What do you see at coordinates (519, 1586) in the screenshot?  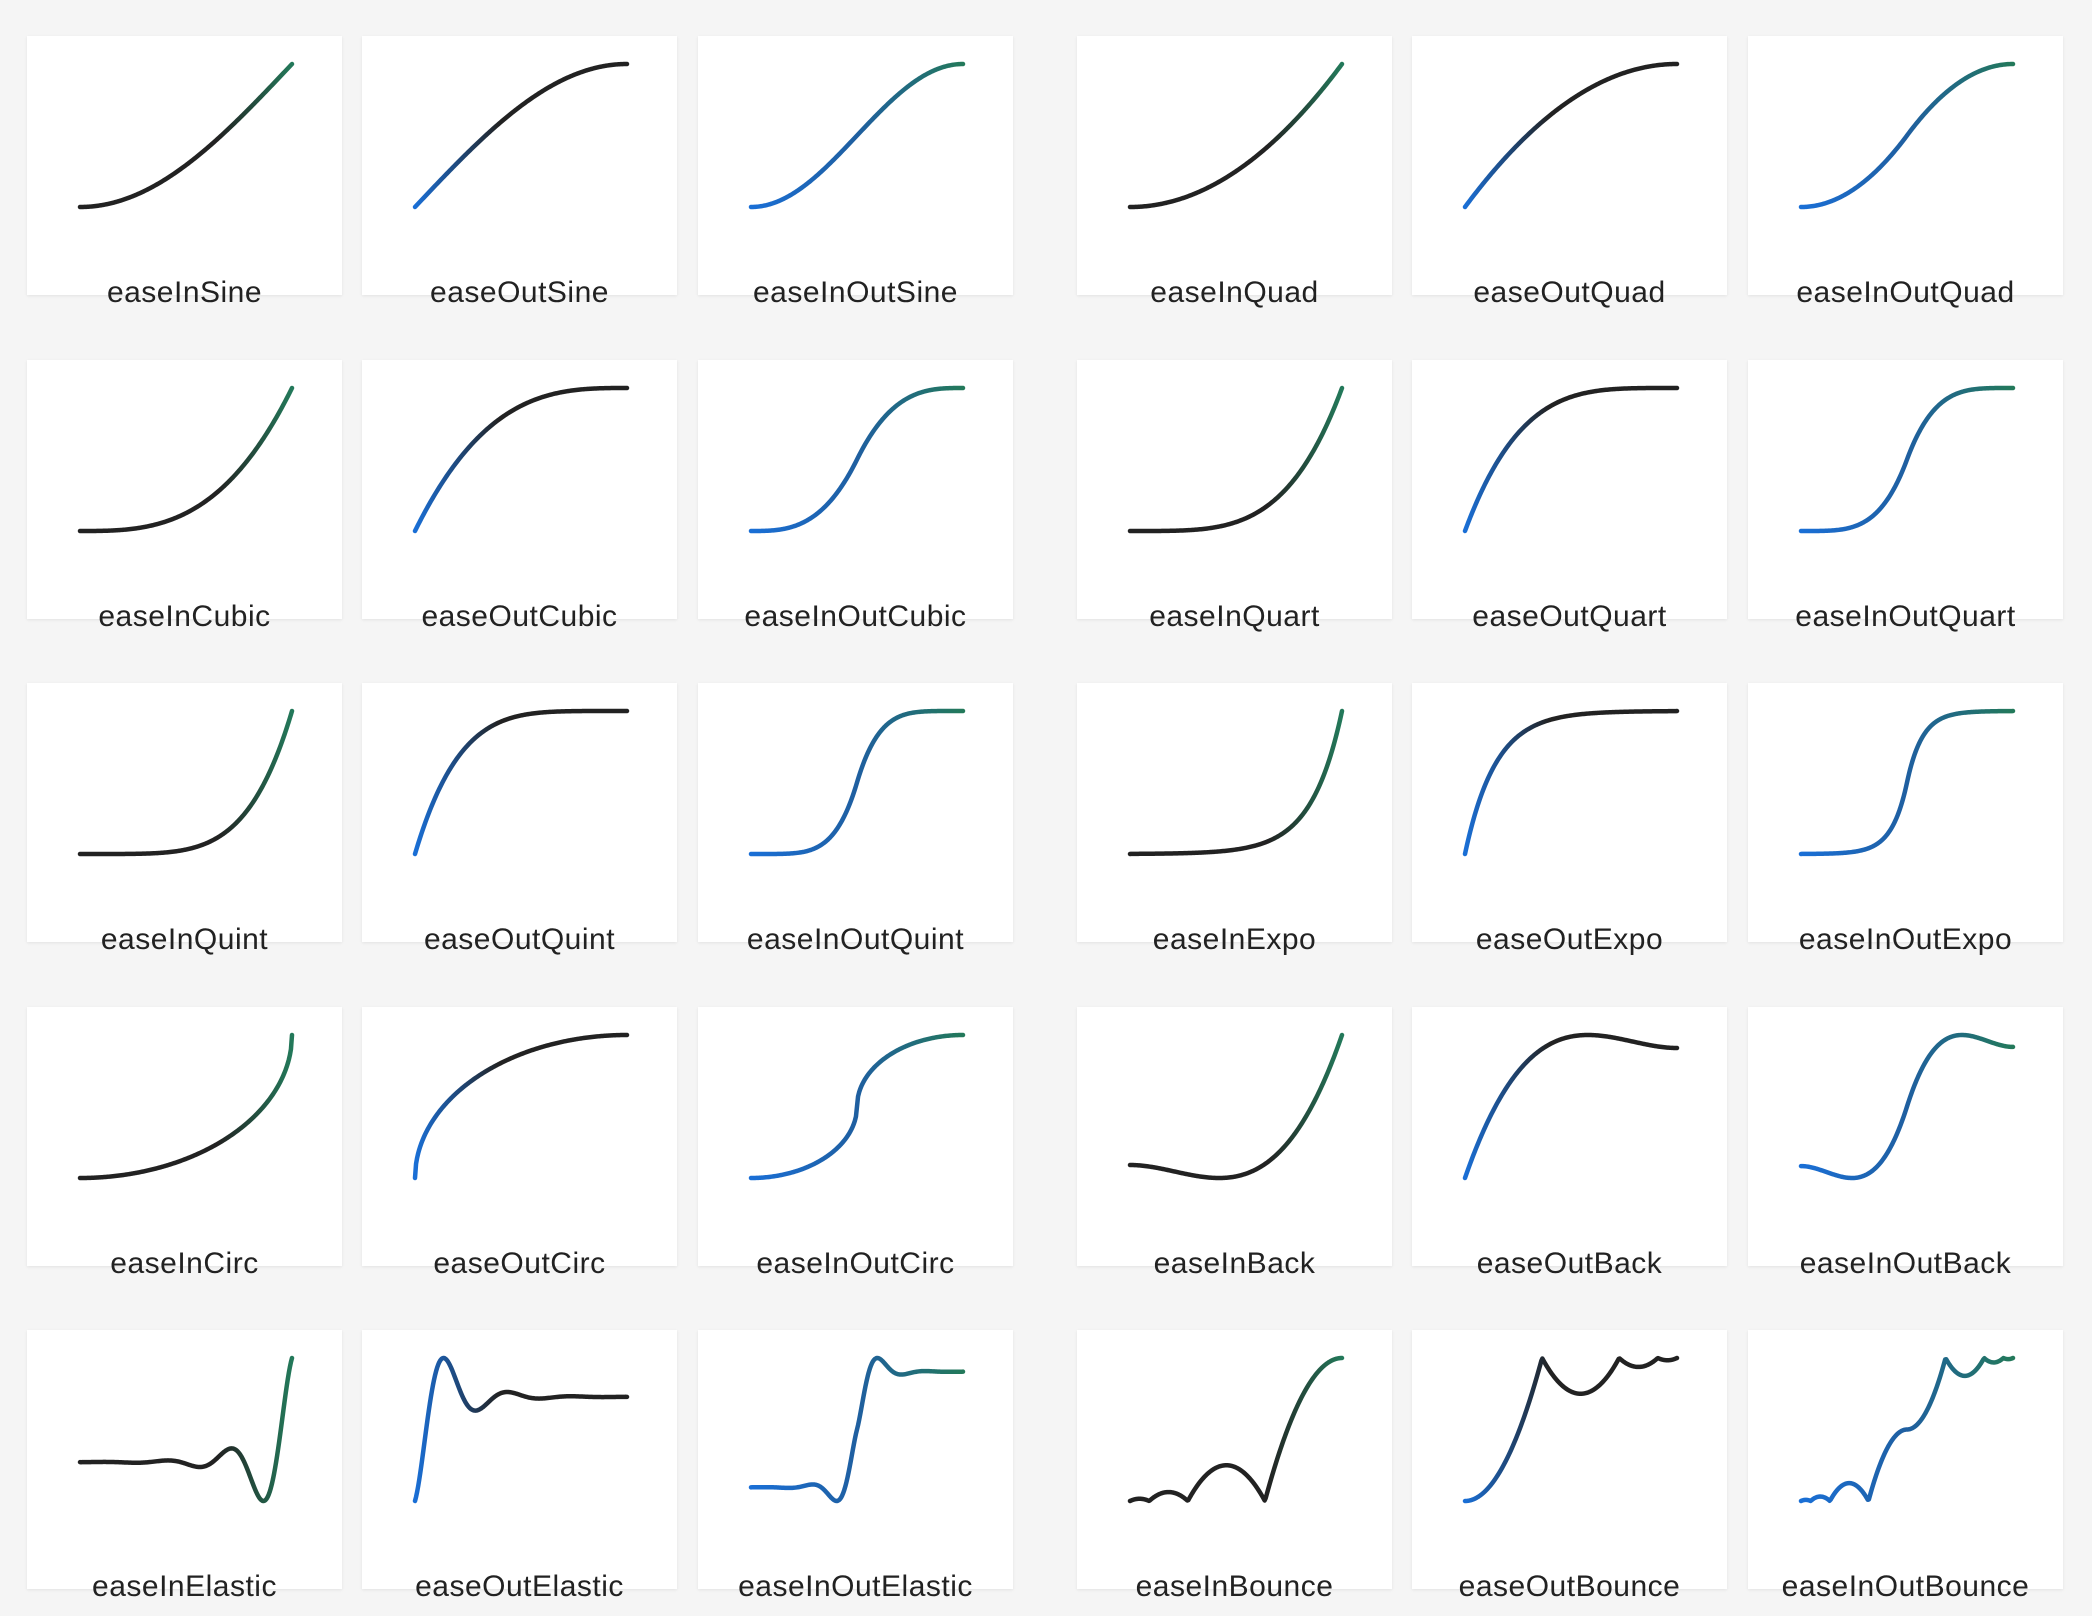 I see `easing-label: easeOutElastic` at bounding box center [519, 1586].